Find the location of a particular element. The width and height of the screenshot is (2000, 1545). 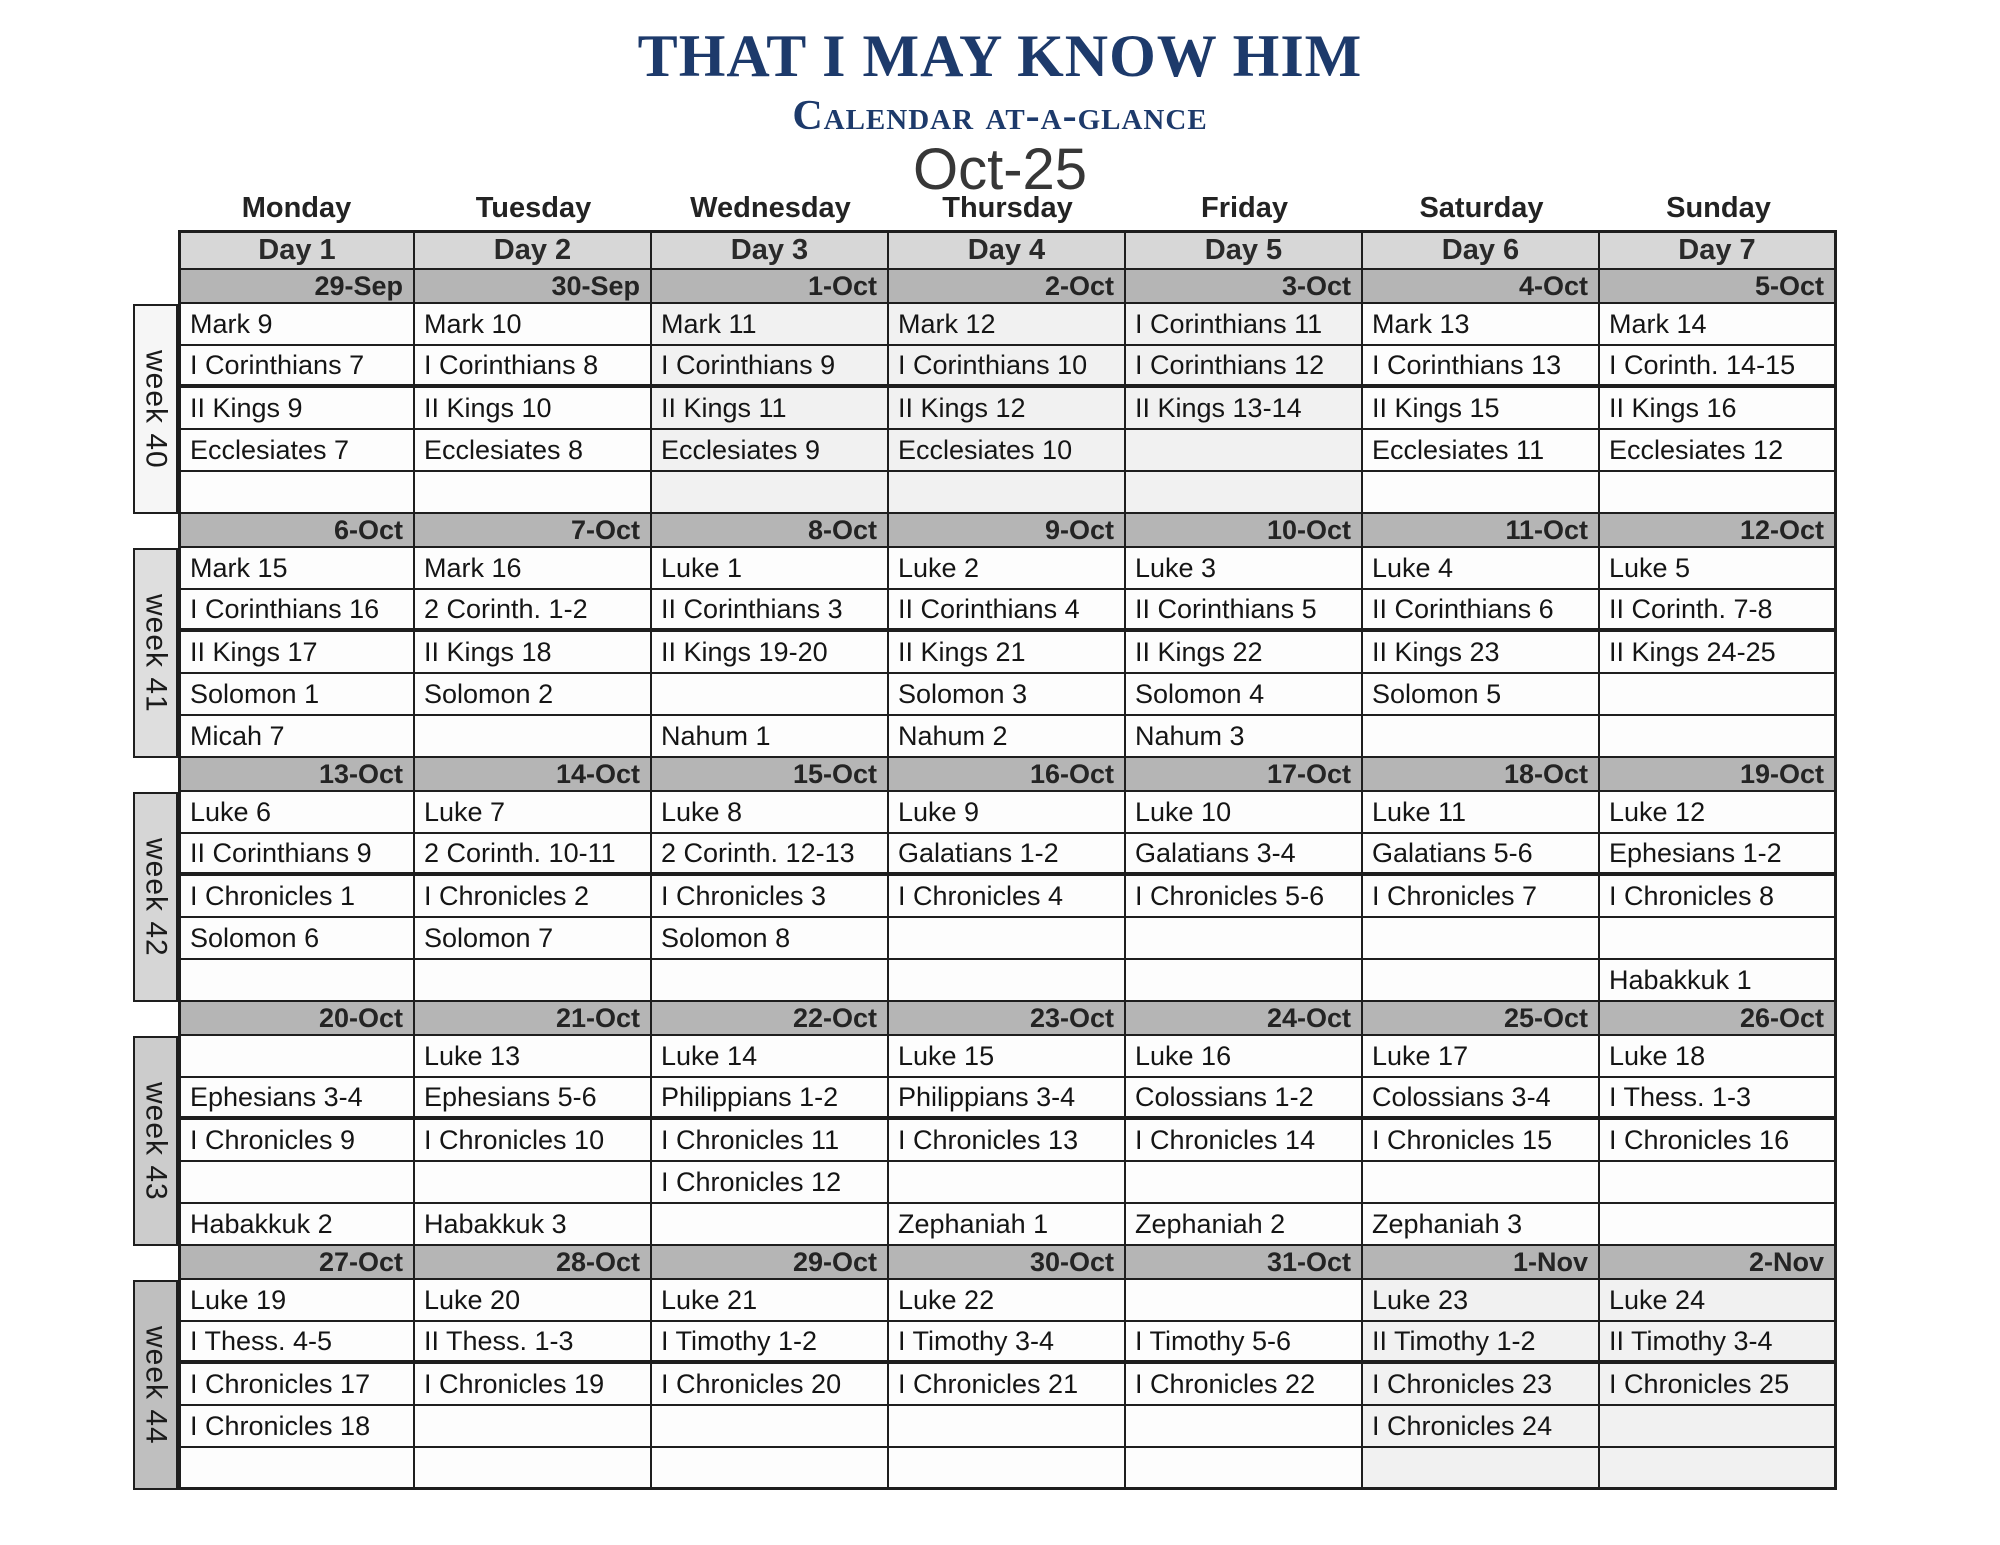

reading-cell: II Kings 12 is located at coordinates (1007, 409).